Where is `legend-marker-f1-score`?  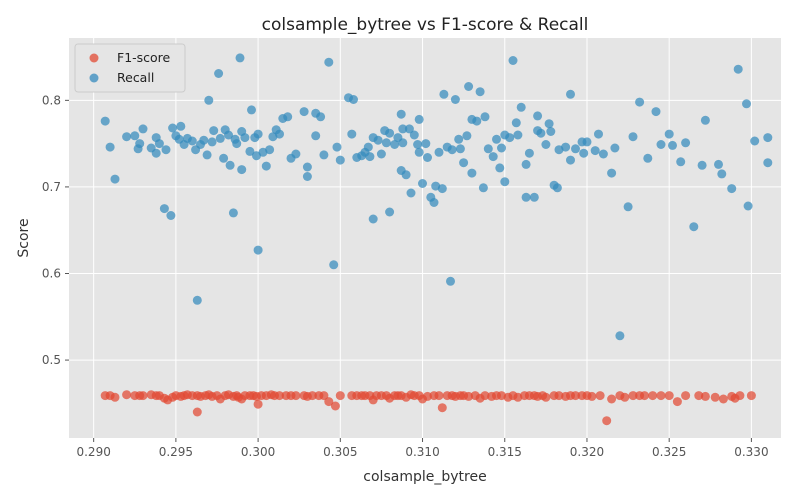 legend-marker-f1-score is located at coordinates (94, 58).